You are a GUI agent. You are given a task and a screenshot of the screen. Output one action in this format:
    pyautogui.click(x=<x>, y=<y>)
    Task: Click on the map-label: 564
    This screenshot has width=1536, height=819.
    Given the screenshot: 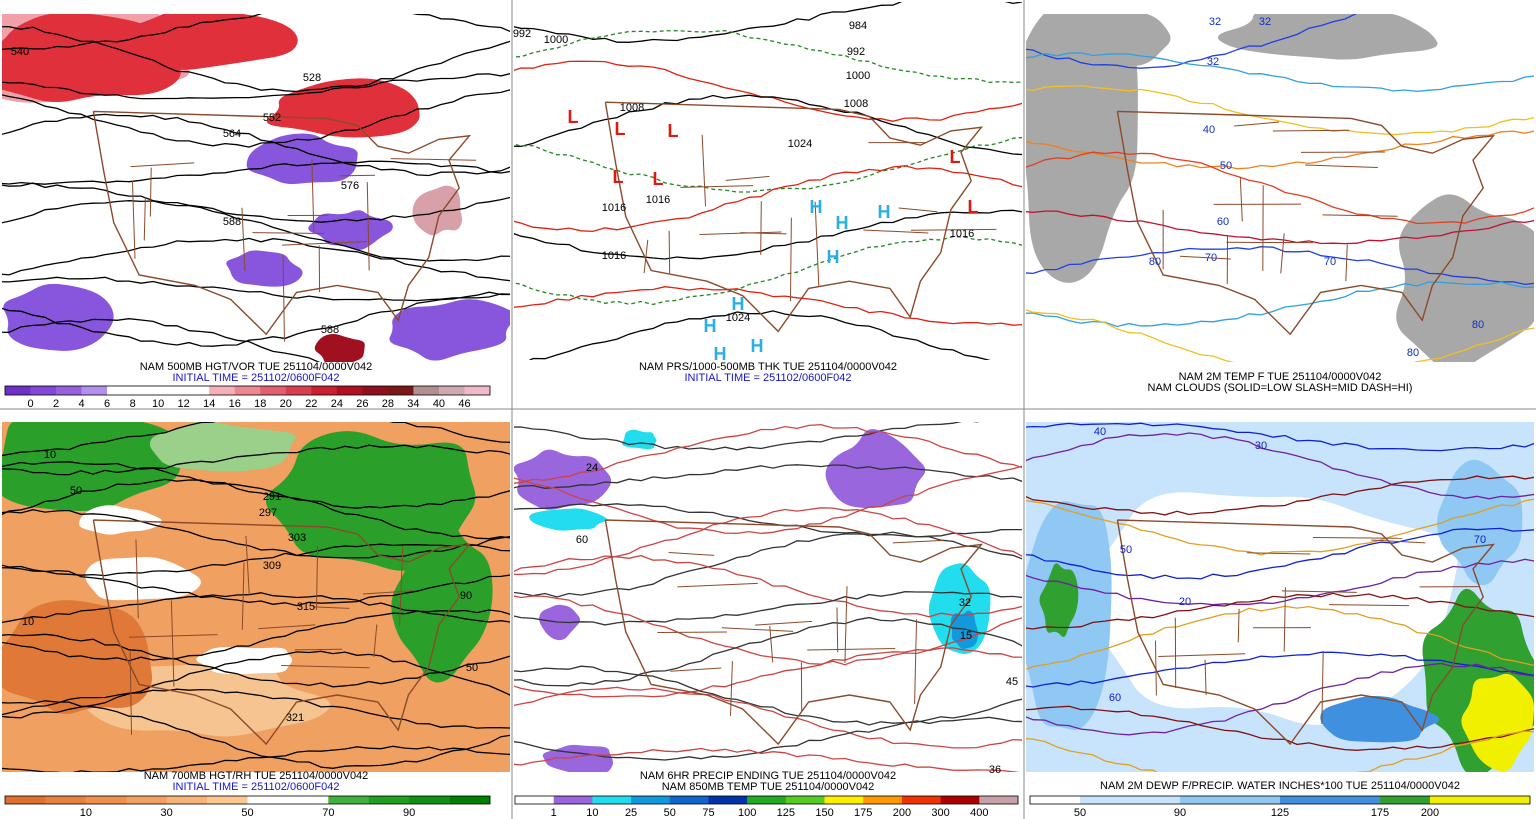 What is the action you would take?
    pyautogui.click(x=232, y=134)
    